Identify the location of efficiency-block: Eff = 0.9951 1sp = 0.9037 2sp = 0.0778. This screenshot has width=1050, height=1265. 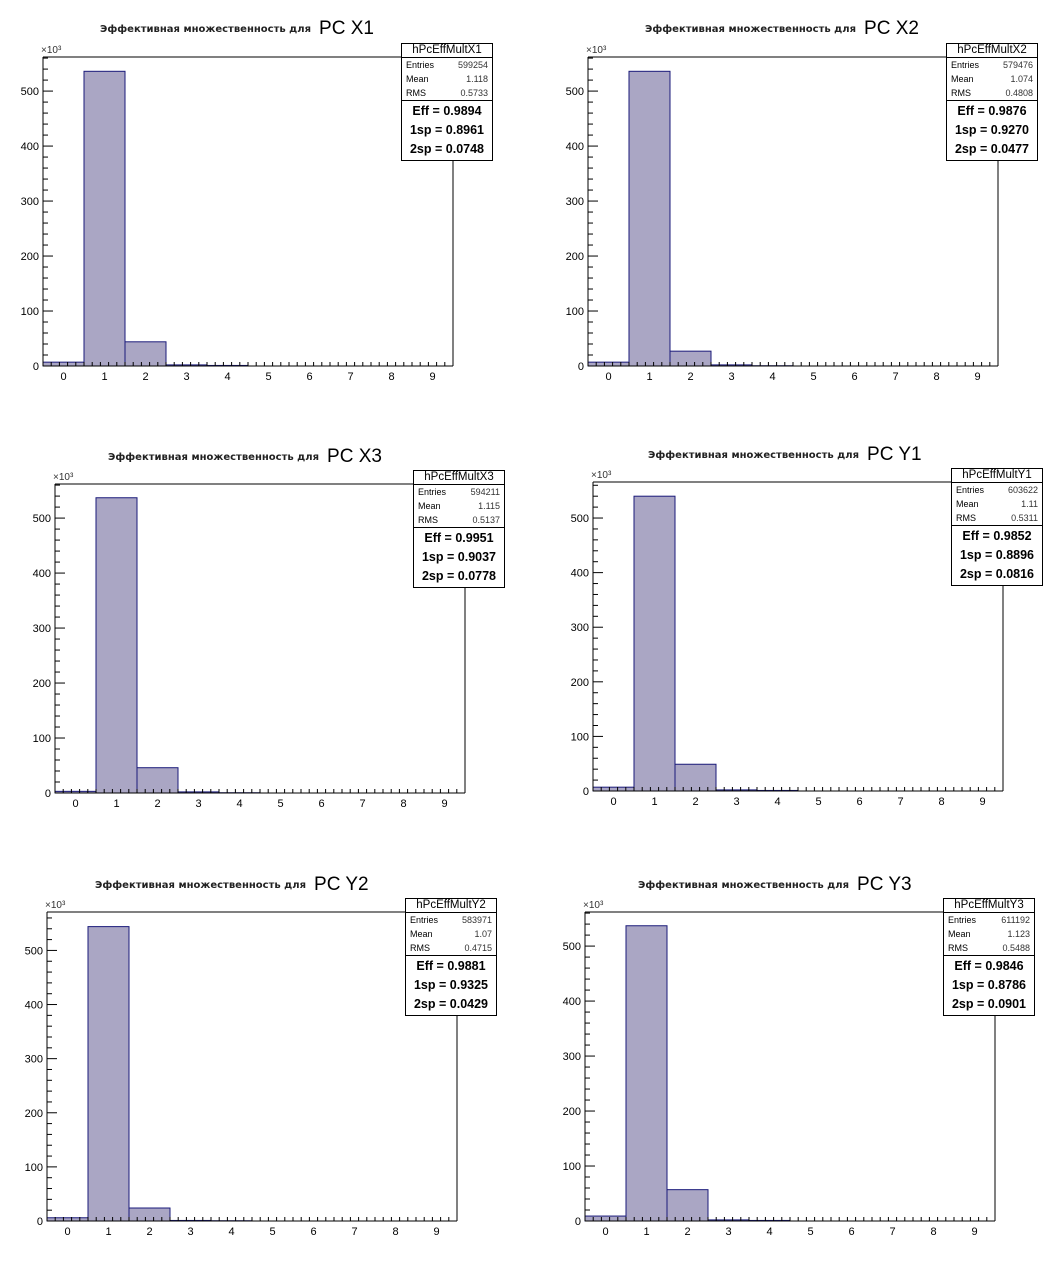
(459, 557).